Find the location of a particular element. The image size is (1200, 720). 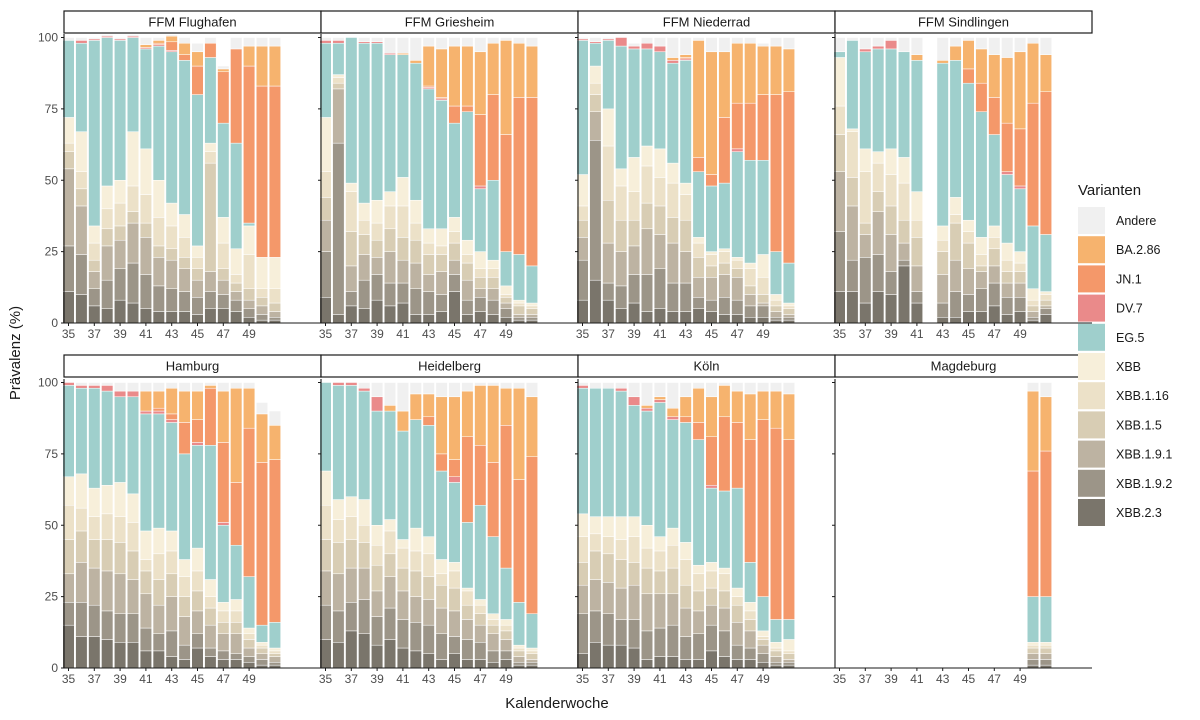

facet-panel: FFM Sindlingen 35 37 39 41 43 45 47 49 is located at coordinates (962, 175).